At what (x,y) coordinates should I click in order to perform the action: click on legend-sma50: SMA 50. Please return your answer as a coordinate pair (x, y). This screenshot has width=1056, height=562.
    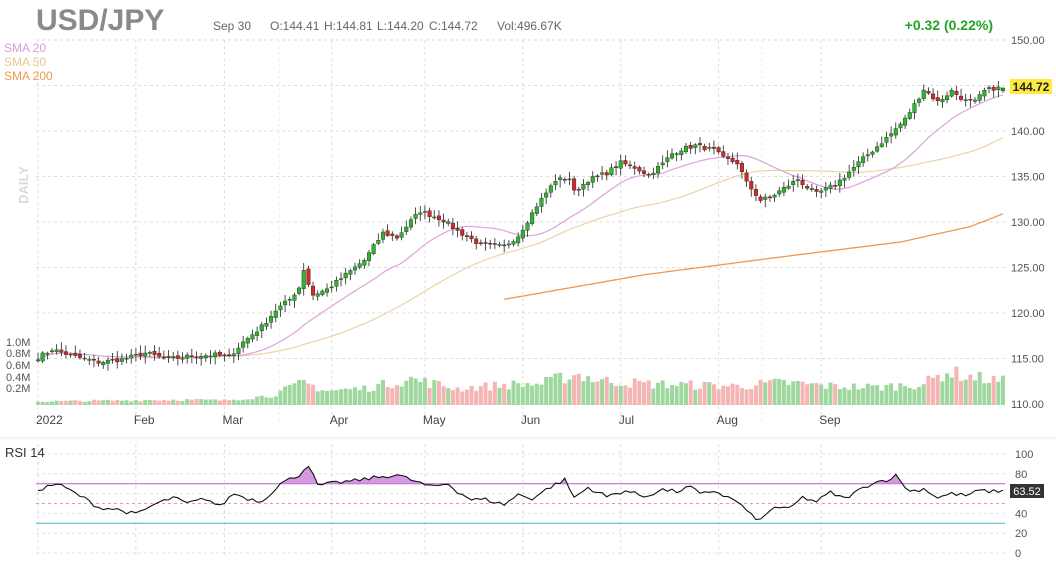
    Looking at the image, I should click on (25, 62).